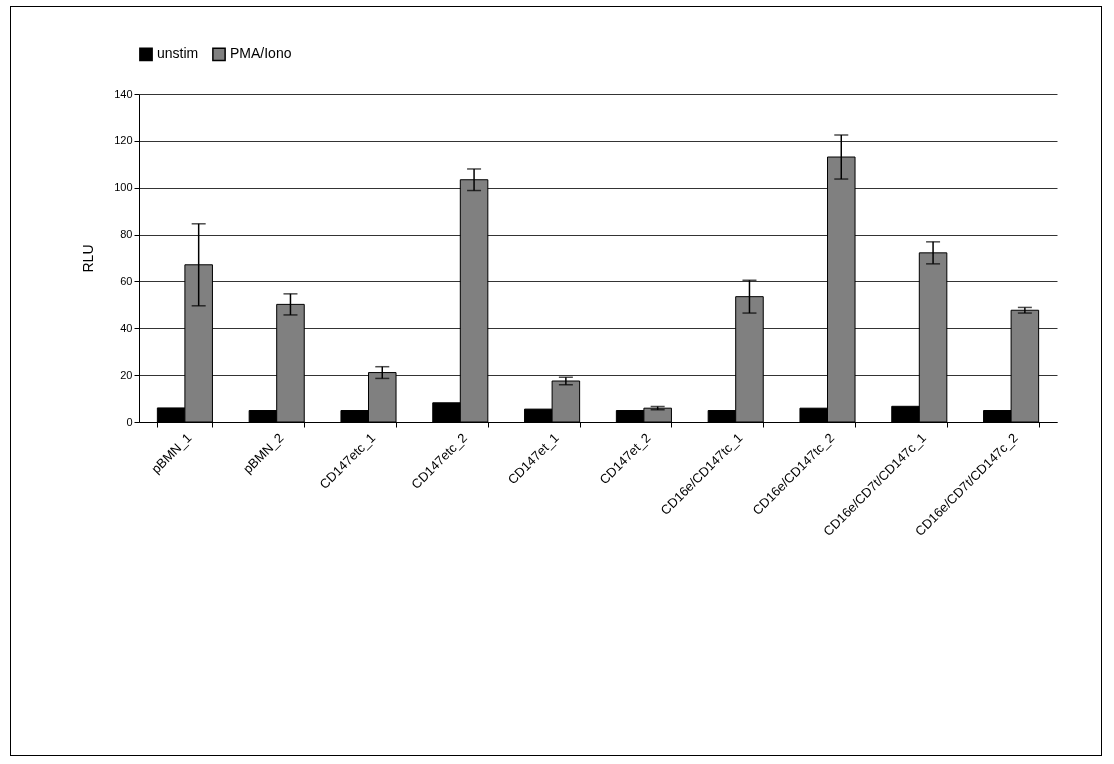  I want to click on y-tick-label: 120, so click(123, 140).